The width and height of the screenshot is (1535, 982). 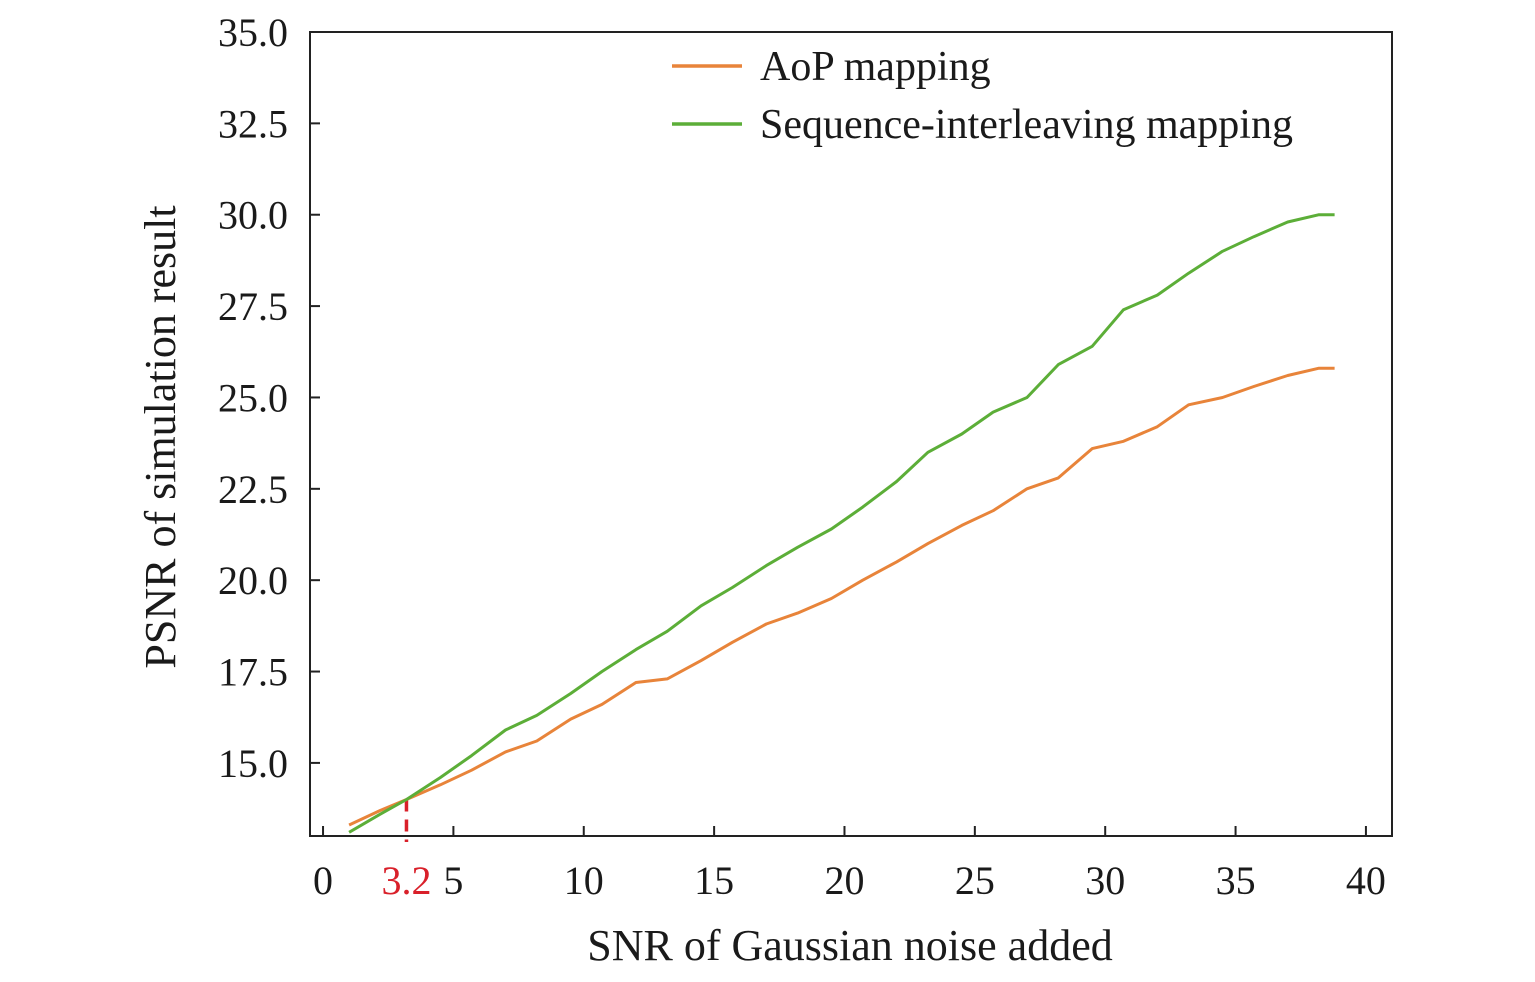 I want to click on y-axis-label: PSNR of simulation result, so click(x=160, y=436).